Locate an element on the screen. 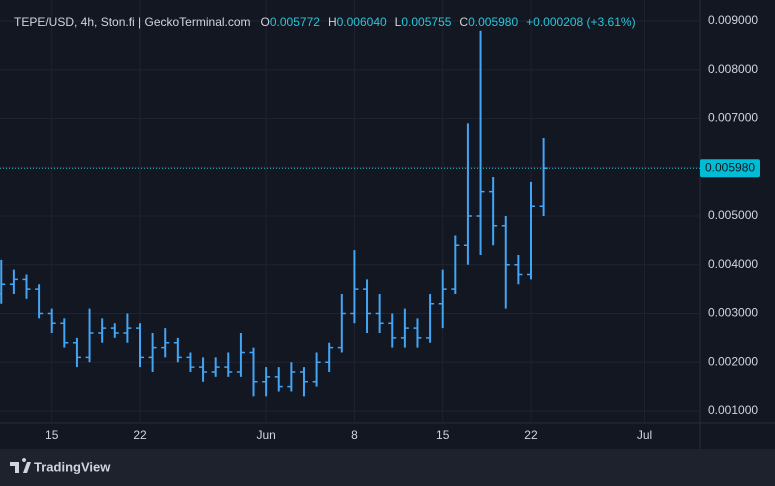 This screenshot has width=775, height=486. x-tick-label: 8 is located at coordinates (354, 435).